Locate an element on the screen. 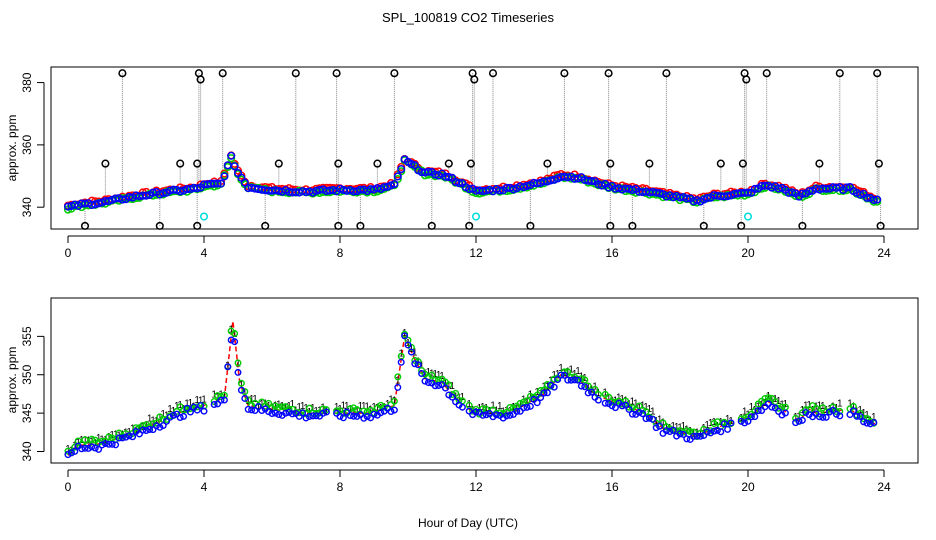  top-x-tick-label: 8 is located at coordinates (340, 253).